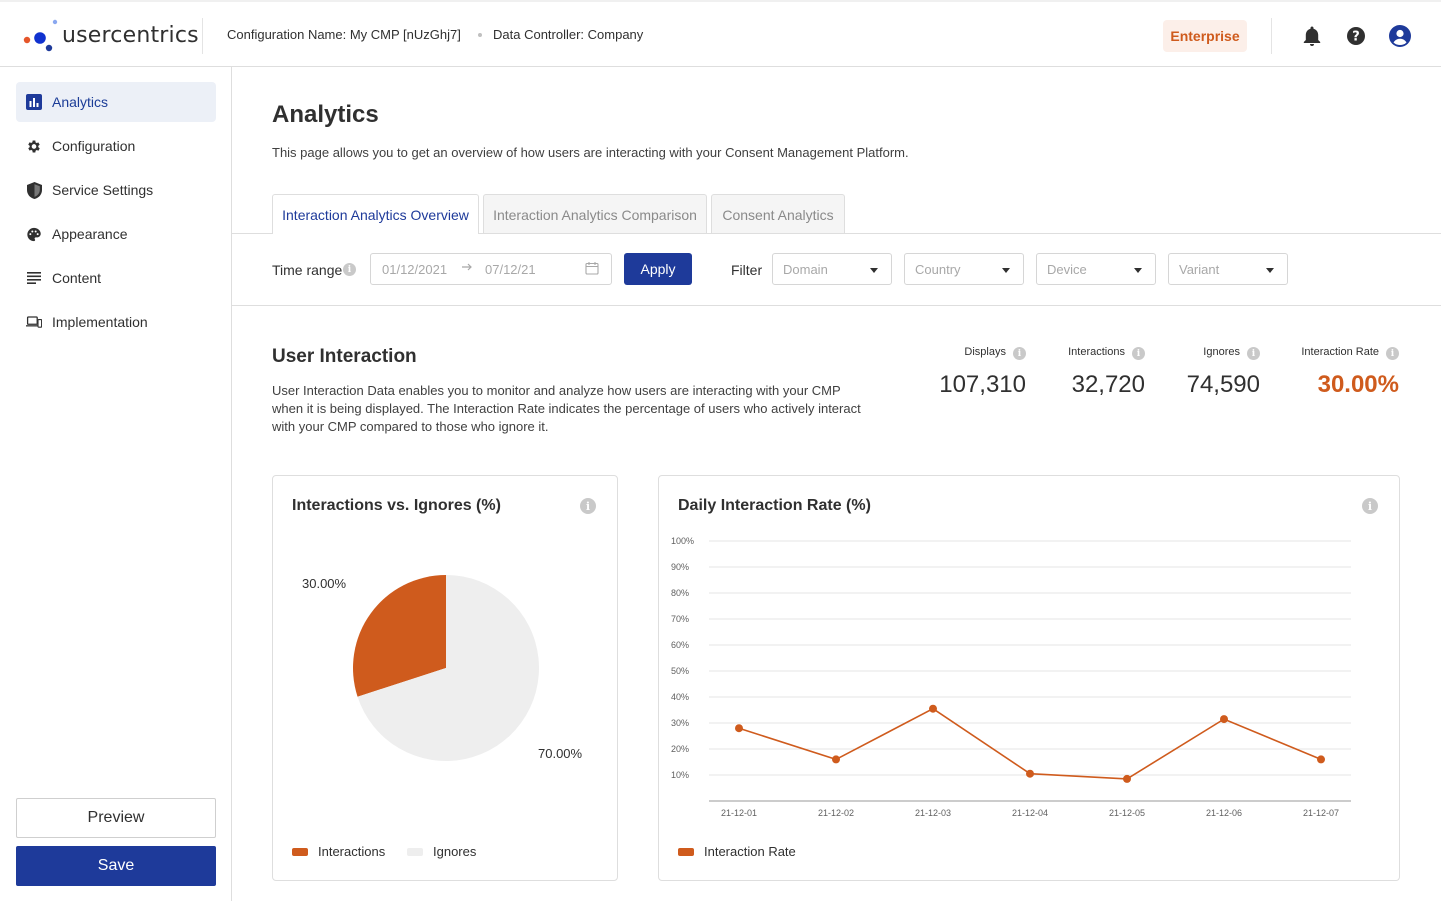 This screenshot has height=901, width=1441. What do you see at coordinates (595, 214) in the screenshot?
I see `tab-interaction-analytics-comparison: Interaction Analytics Comparison` at bounding box center [595, 214].